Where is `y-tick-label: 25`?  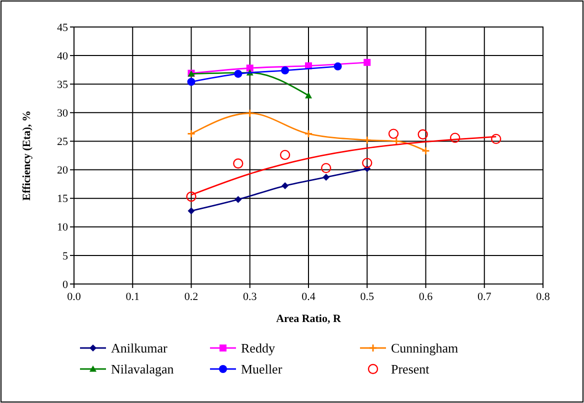
y-tick-label: 25 is located at coordinates (62, 142).